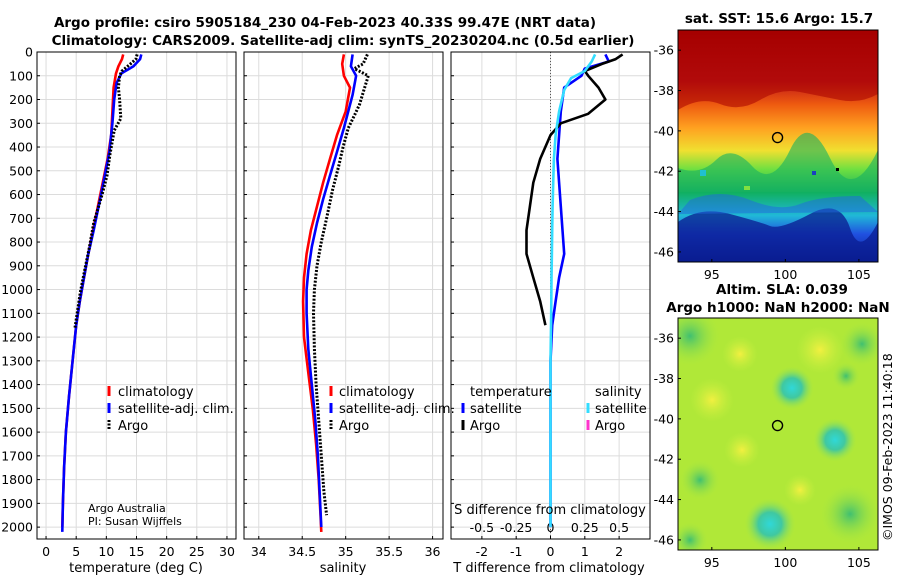 The width and height of the screenshot is (900, 580). I want to click on s-difference-label: S difference from climatology, so click(550, 510).